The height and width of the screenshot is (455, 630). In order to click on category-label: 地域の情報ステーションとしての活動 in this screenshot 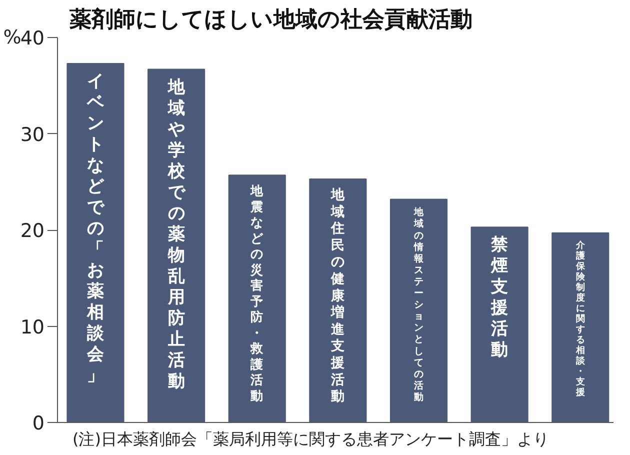, I will do `click(419, 305)`.